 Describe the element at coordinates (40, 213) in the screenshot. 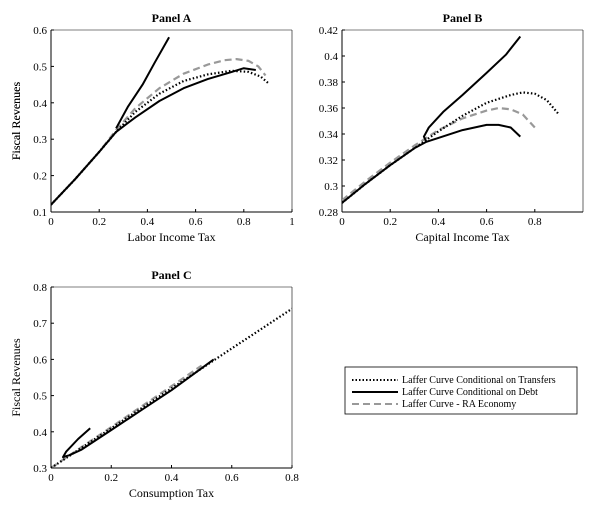

I see `y-tick-label: 0.1` at that location.